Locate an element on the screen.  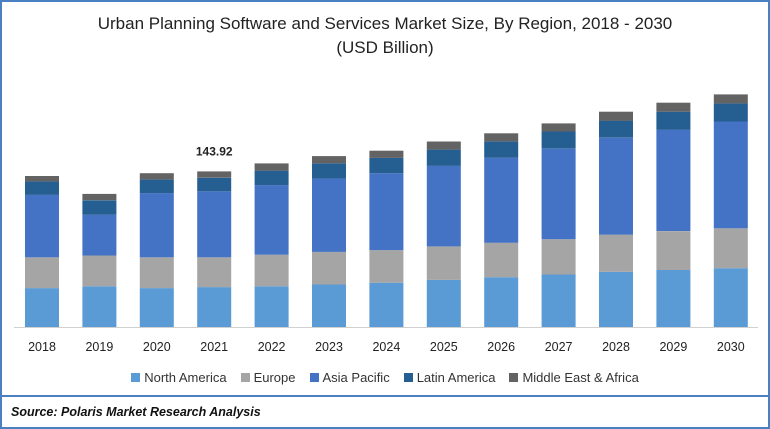
bar-segment-north-america-2022 is located at coordinates (271, 306).